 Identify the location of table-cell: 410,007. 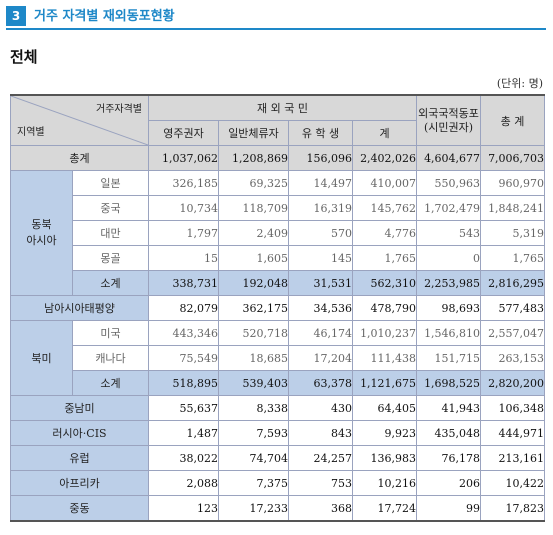
(384, 183).